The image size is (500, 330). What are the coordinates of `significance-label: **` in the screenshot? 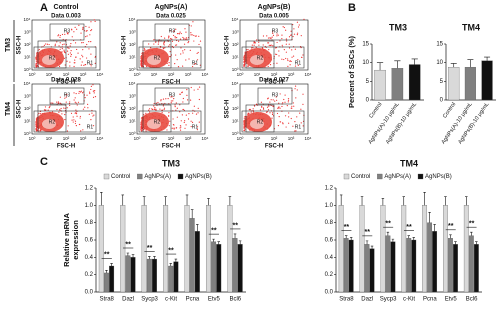 It's located at (107, 255).